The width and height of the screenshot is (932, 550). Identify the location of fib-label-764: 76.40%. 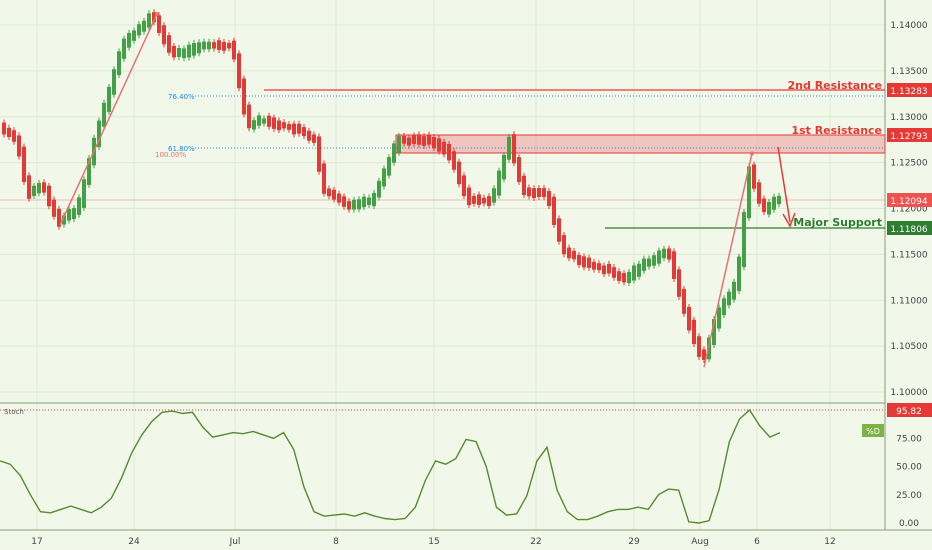
(181, 97).